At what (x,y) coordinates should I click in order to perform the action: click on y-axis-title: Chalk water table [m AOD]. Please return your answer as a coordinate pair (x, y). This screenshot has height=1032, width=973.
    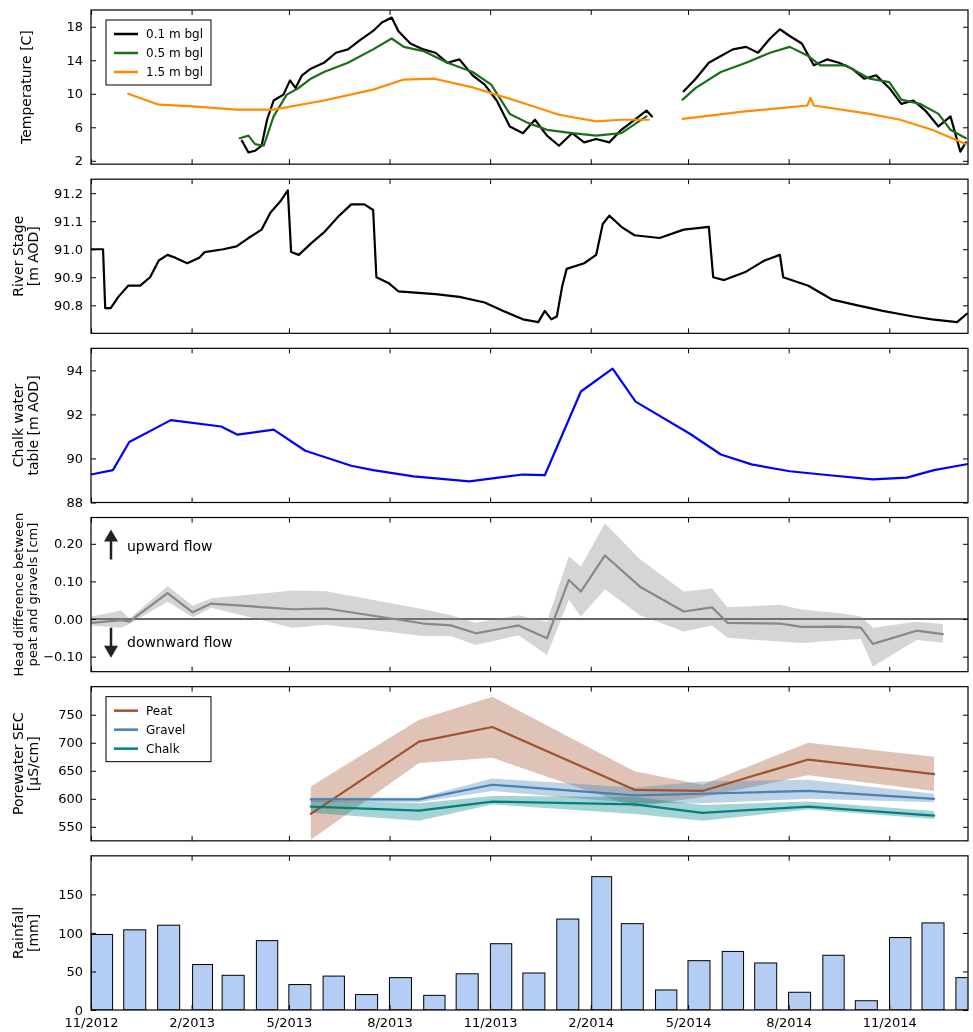
    Looking at the image, I should click on (26, 425).